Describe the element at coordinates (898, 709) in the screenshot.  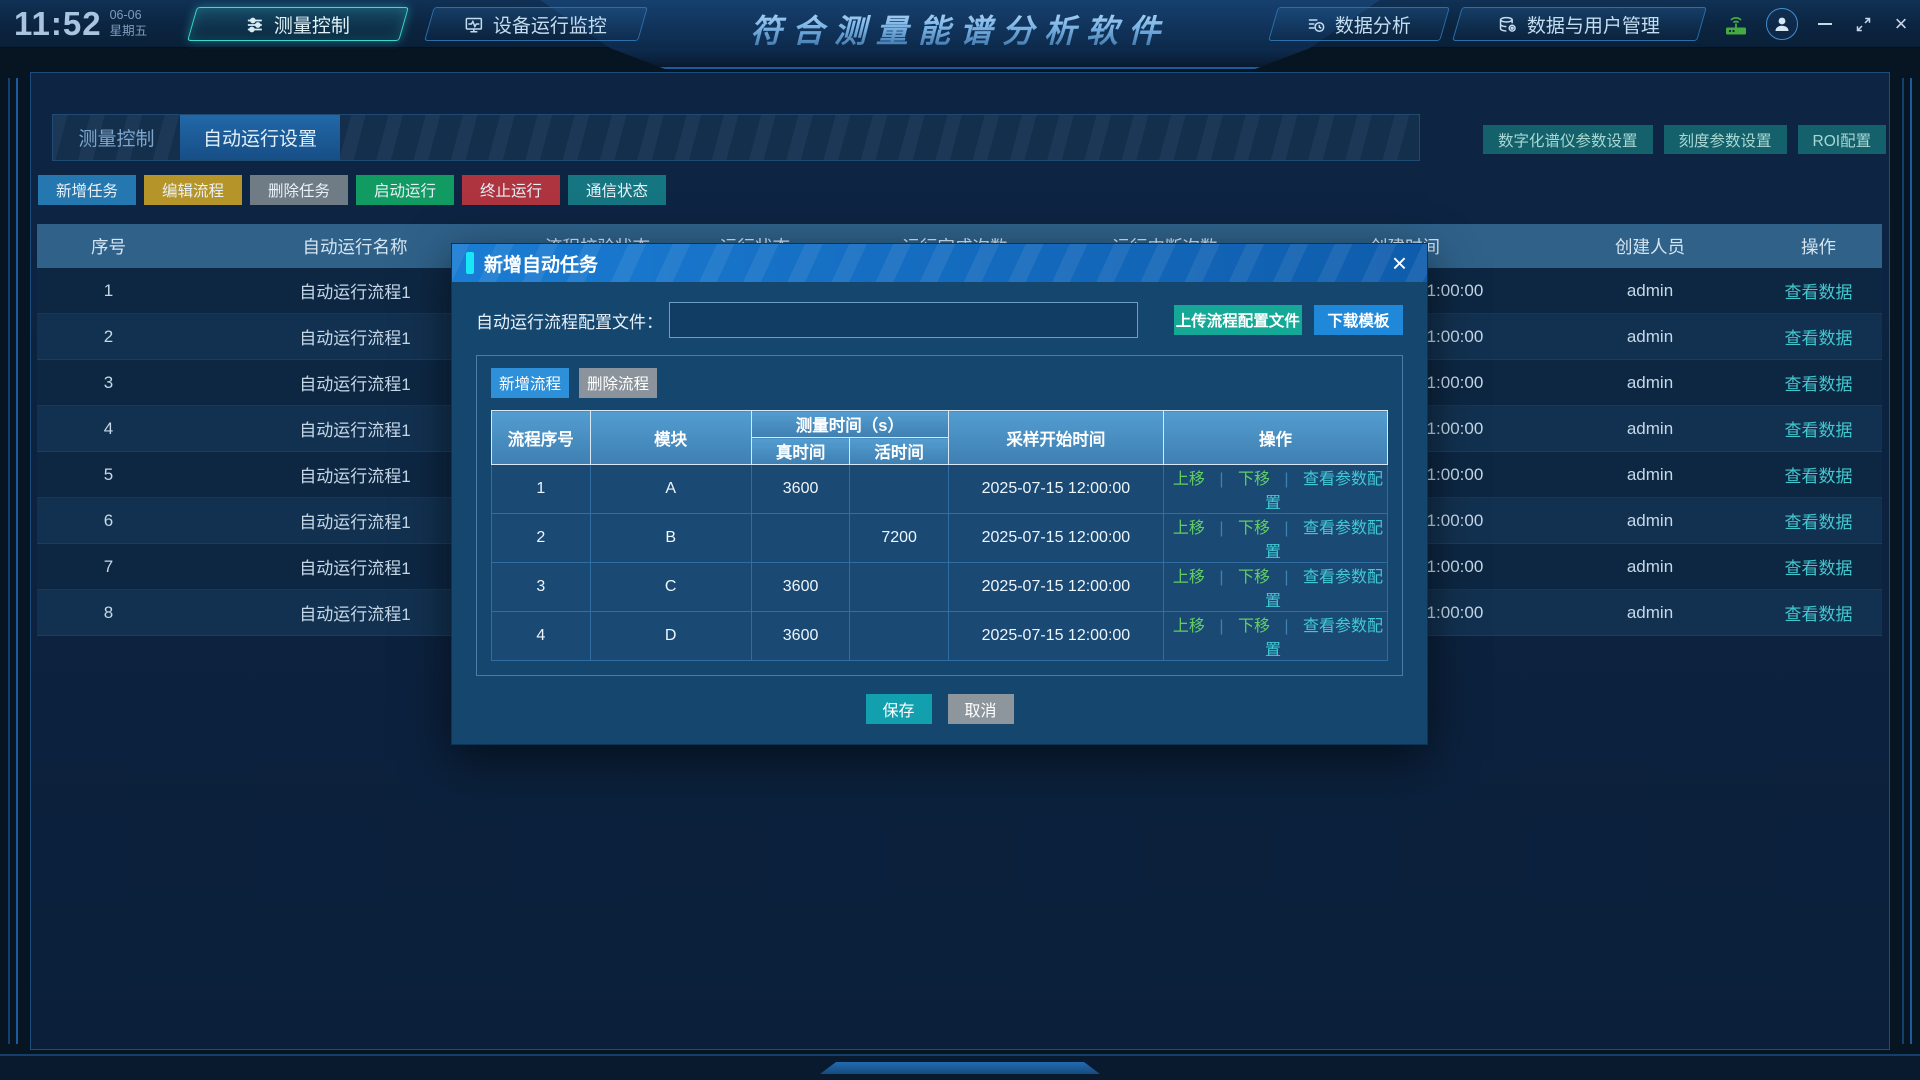
I see `save-button: 保存` at that location.